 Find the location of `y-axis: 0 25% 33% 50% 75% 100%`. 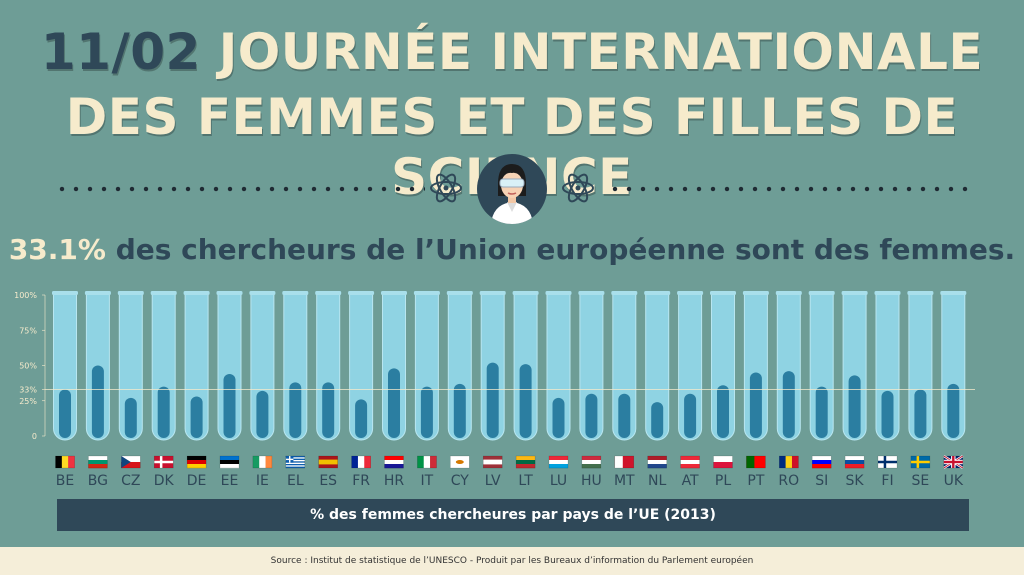

y-axis: 0 25% 33% 50% 75% 100% is located at coordinates (30, 366).